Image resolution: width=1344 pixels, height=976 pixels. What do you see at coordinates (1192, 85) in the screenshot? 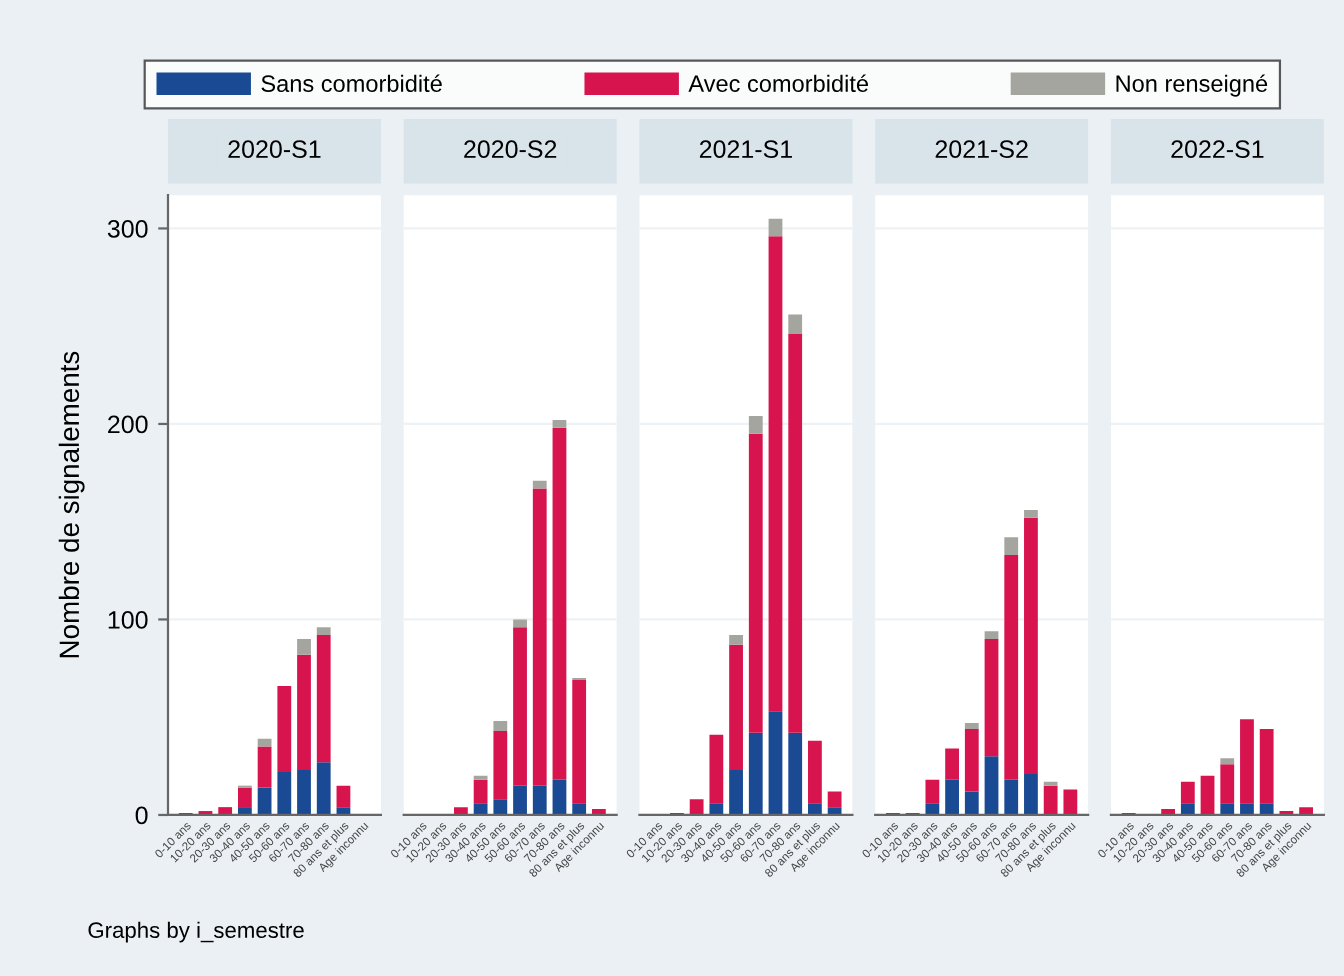
I see `legend-label: Non renseigné` at bounding box center [1192, 85].